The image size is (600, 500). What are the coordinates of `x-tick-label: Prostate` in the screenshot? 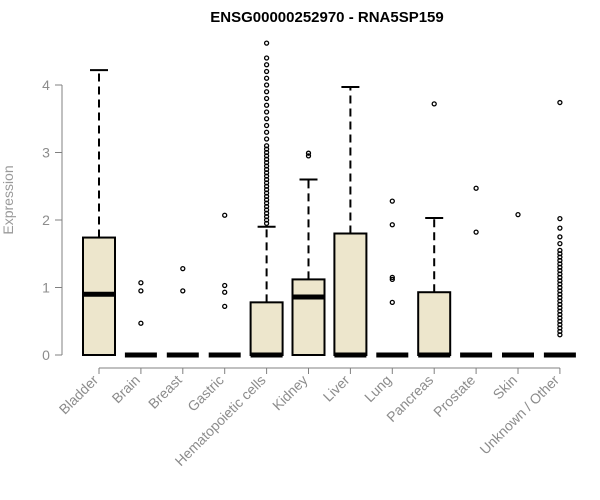 It's located at (454, 396).